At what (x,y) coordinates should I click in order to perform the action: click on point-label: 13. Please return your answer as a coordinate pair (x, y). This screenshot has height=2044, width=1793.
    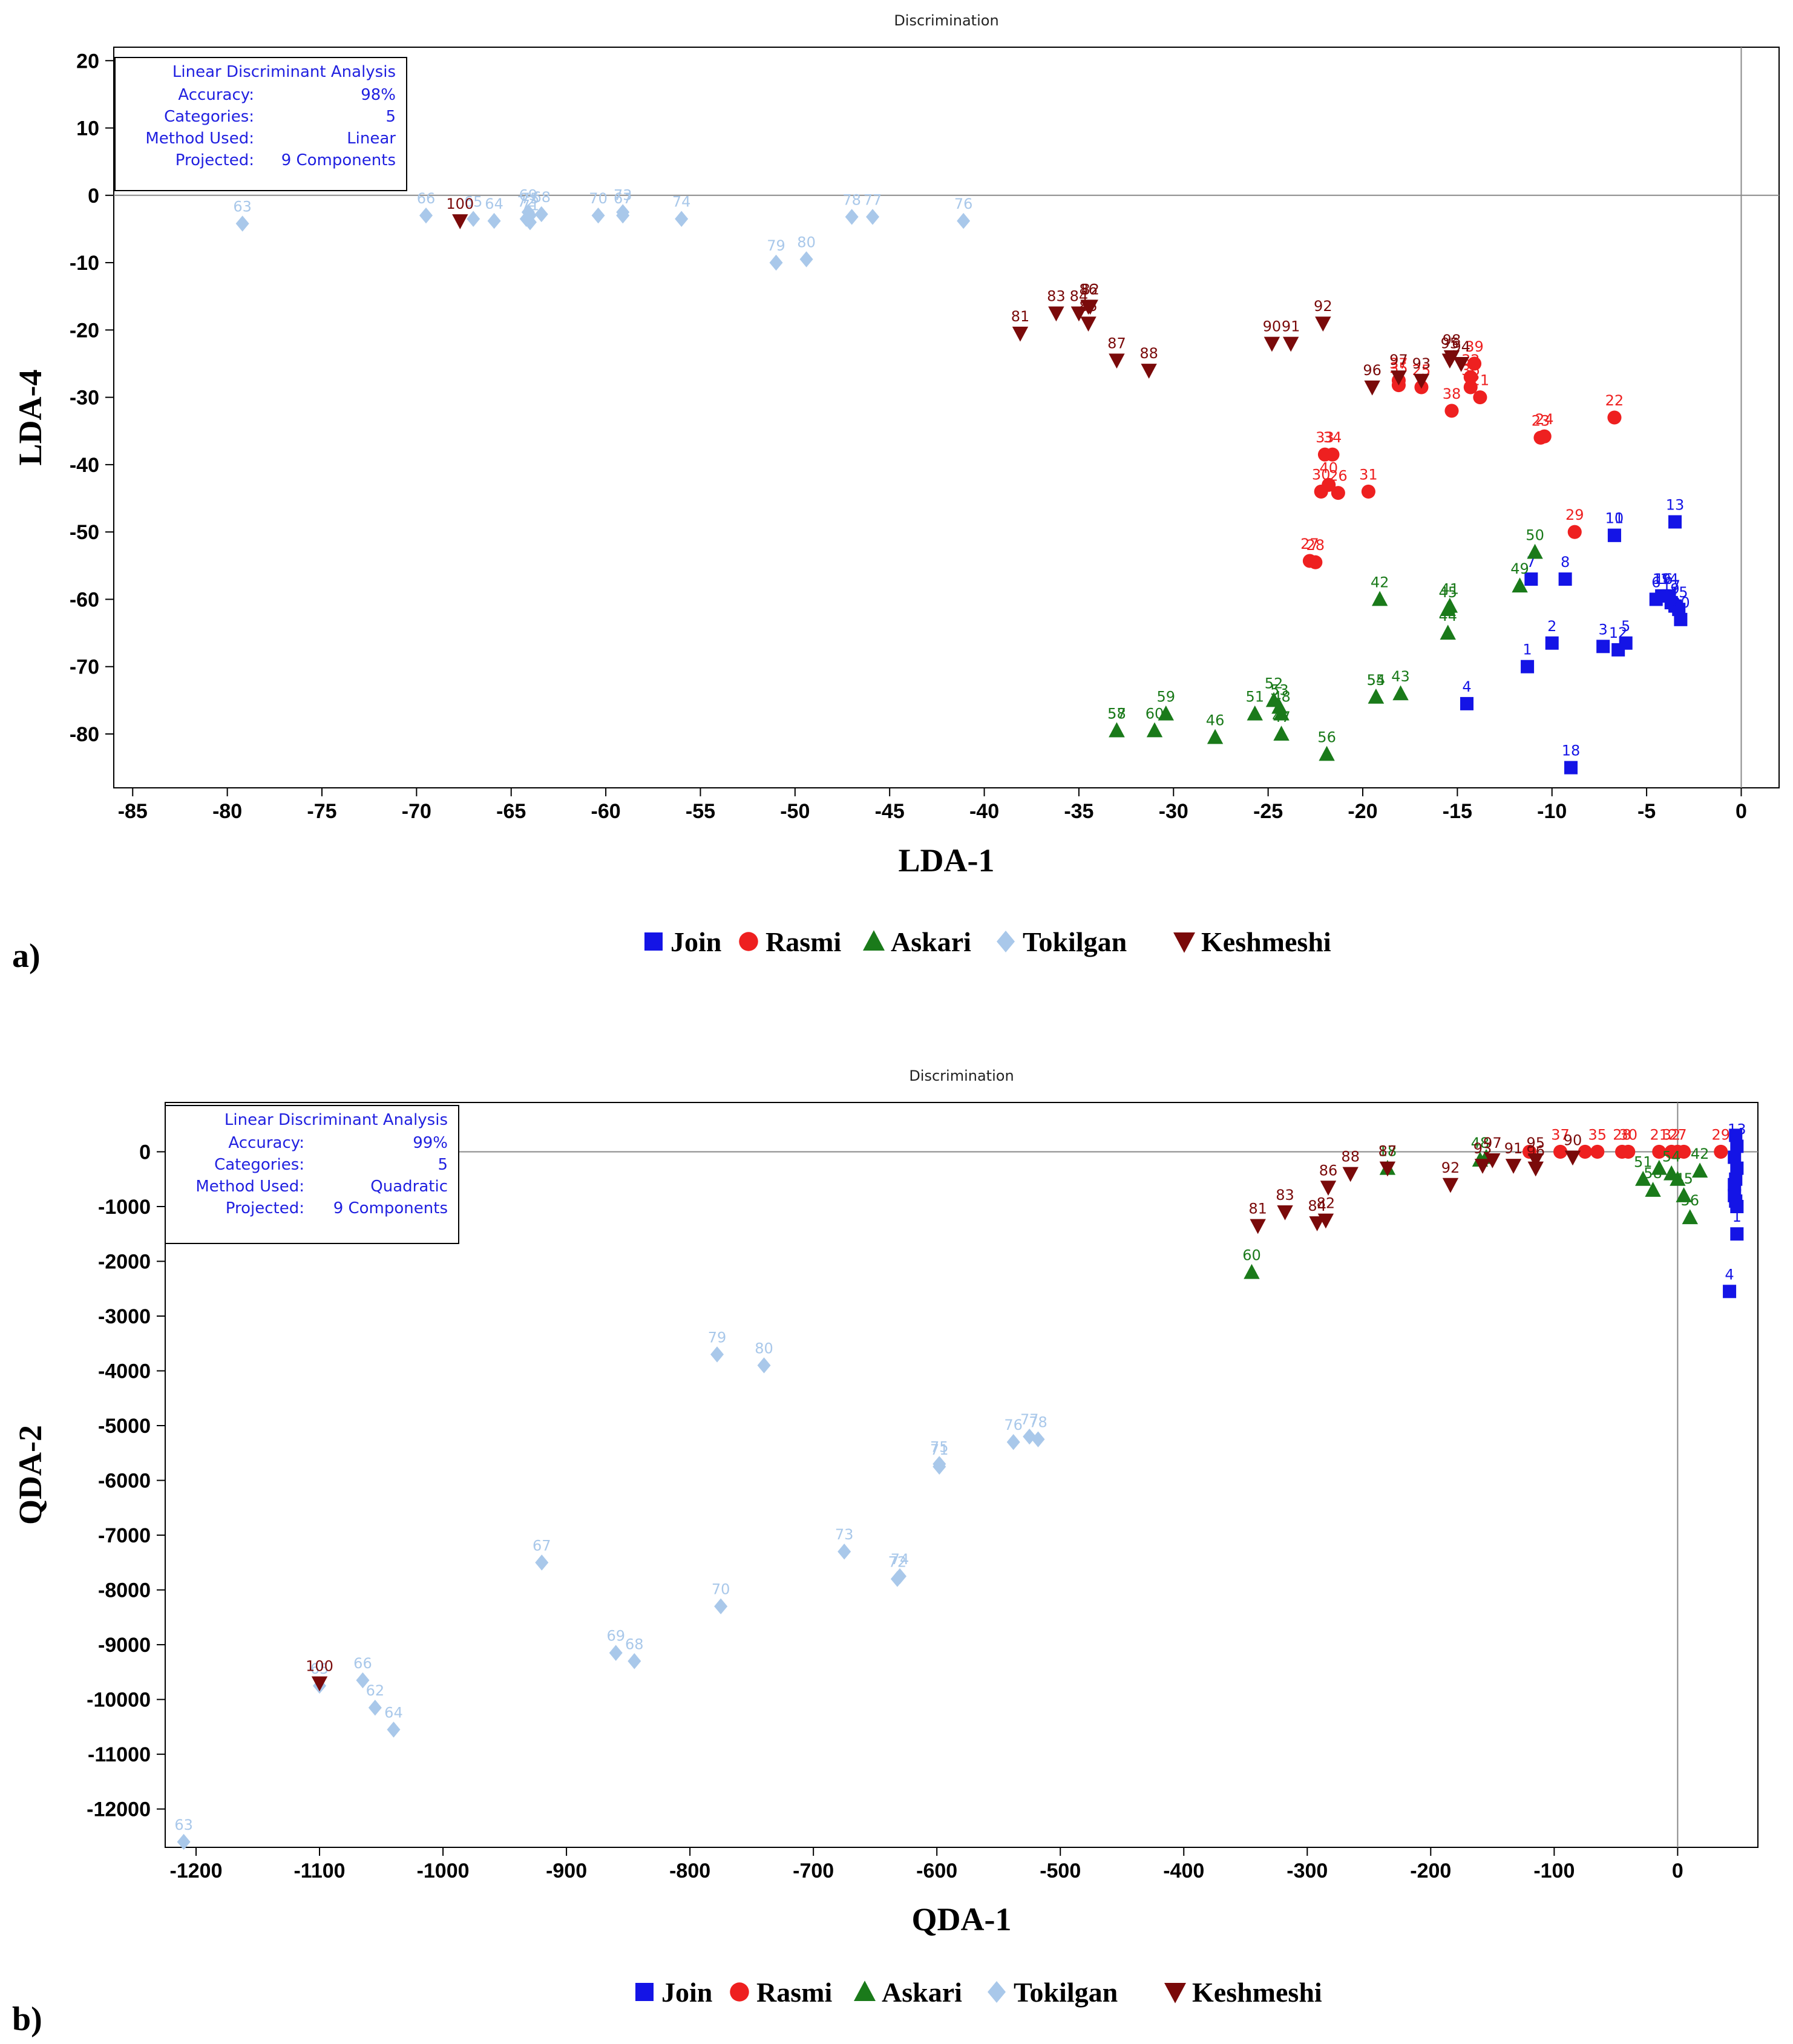
    Looking at the image, I should click on (1675, 505).